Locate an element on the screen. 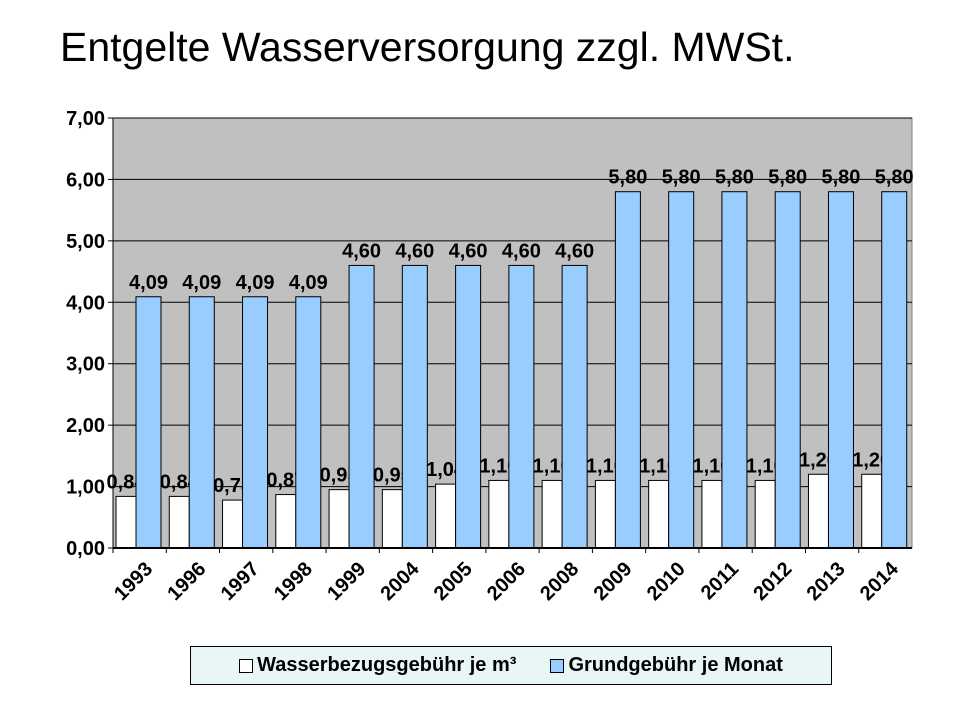 The height and width of the screenshot is (720, 960). x-tick-label: 2004 is located at coordinates (400, 581).